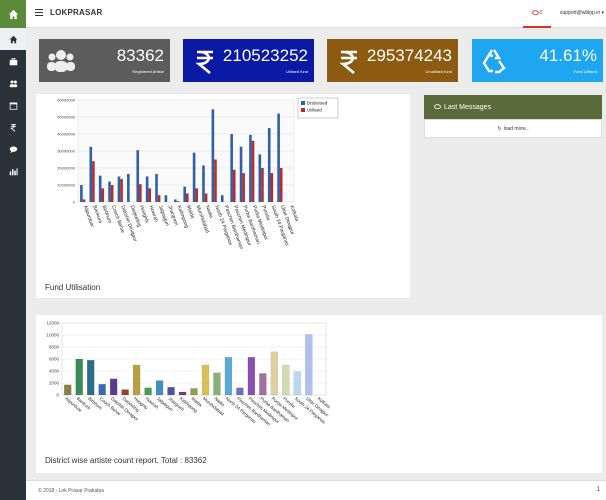 The height and width of the screenshot is (500, 606). I want to click on y-tick-label: 10000, so click(52, 335).